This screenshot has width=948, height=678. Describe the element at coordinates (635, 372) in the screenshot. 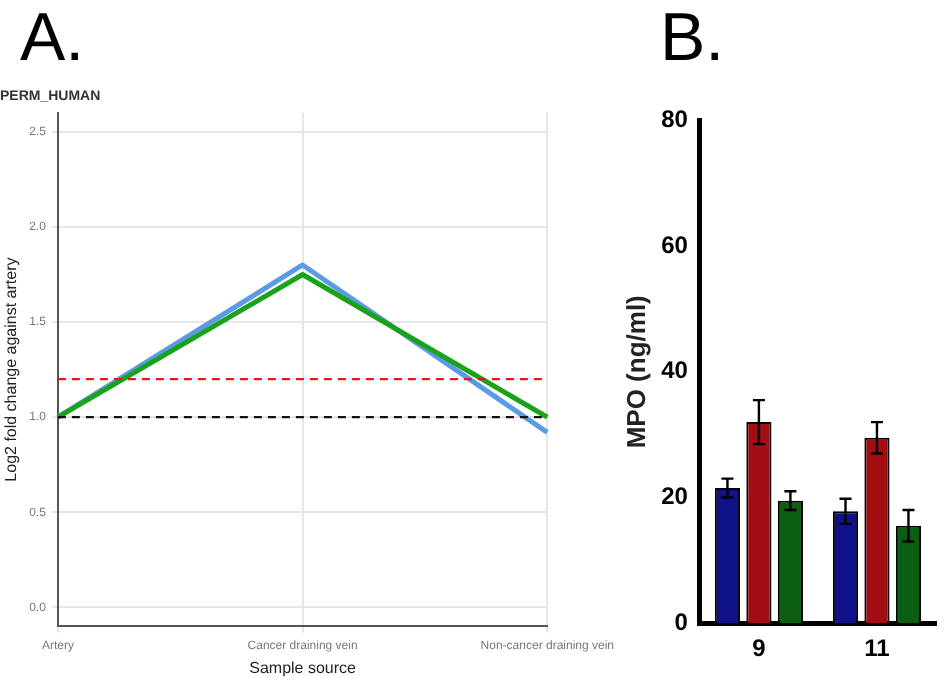

I see `y-axis-title: MPO (ng/ml)` at that location.